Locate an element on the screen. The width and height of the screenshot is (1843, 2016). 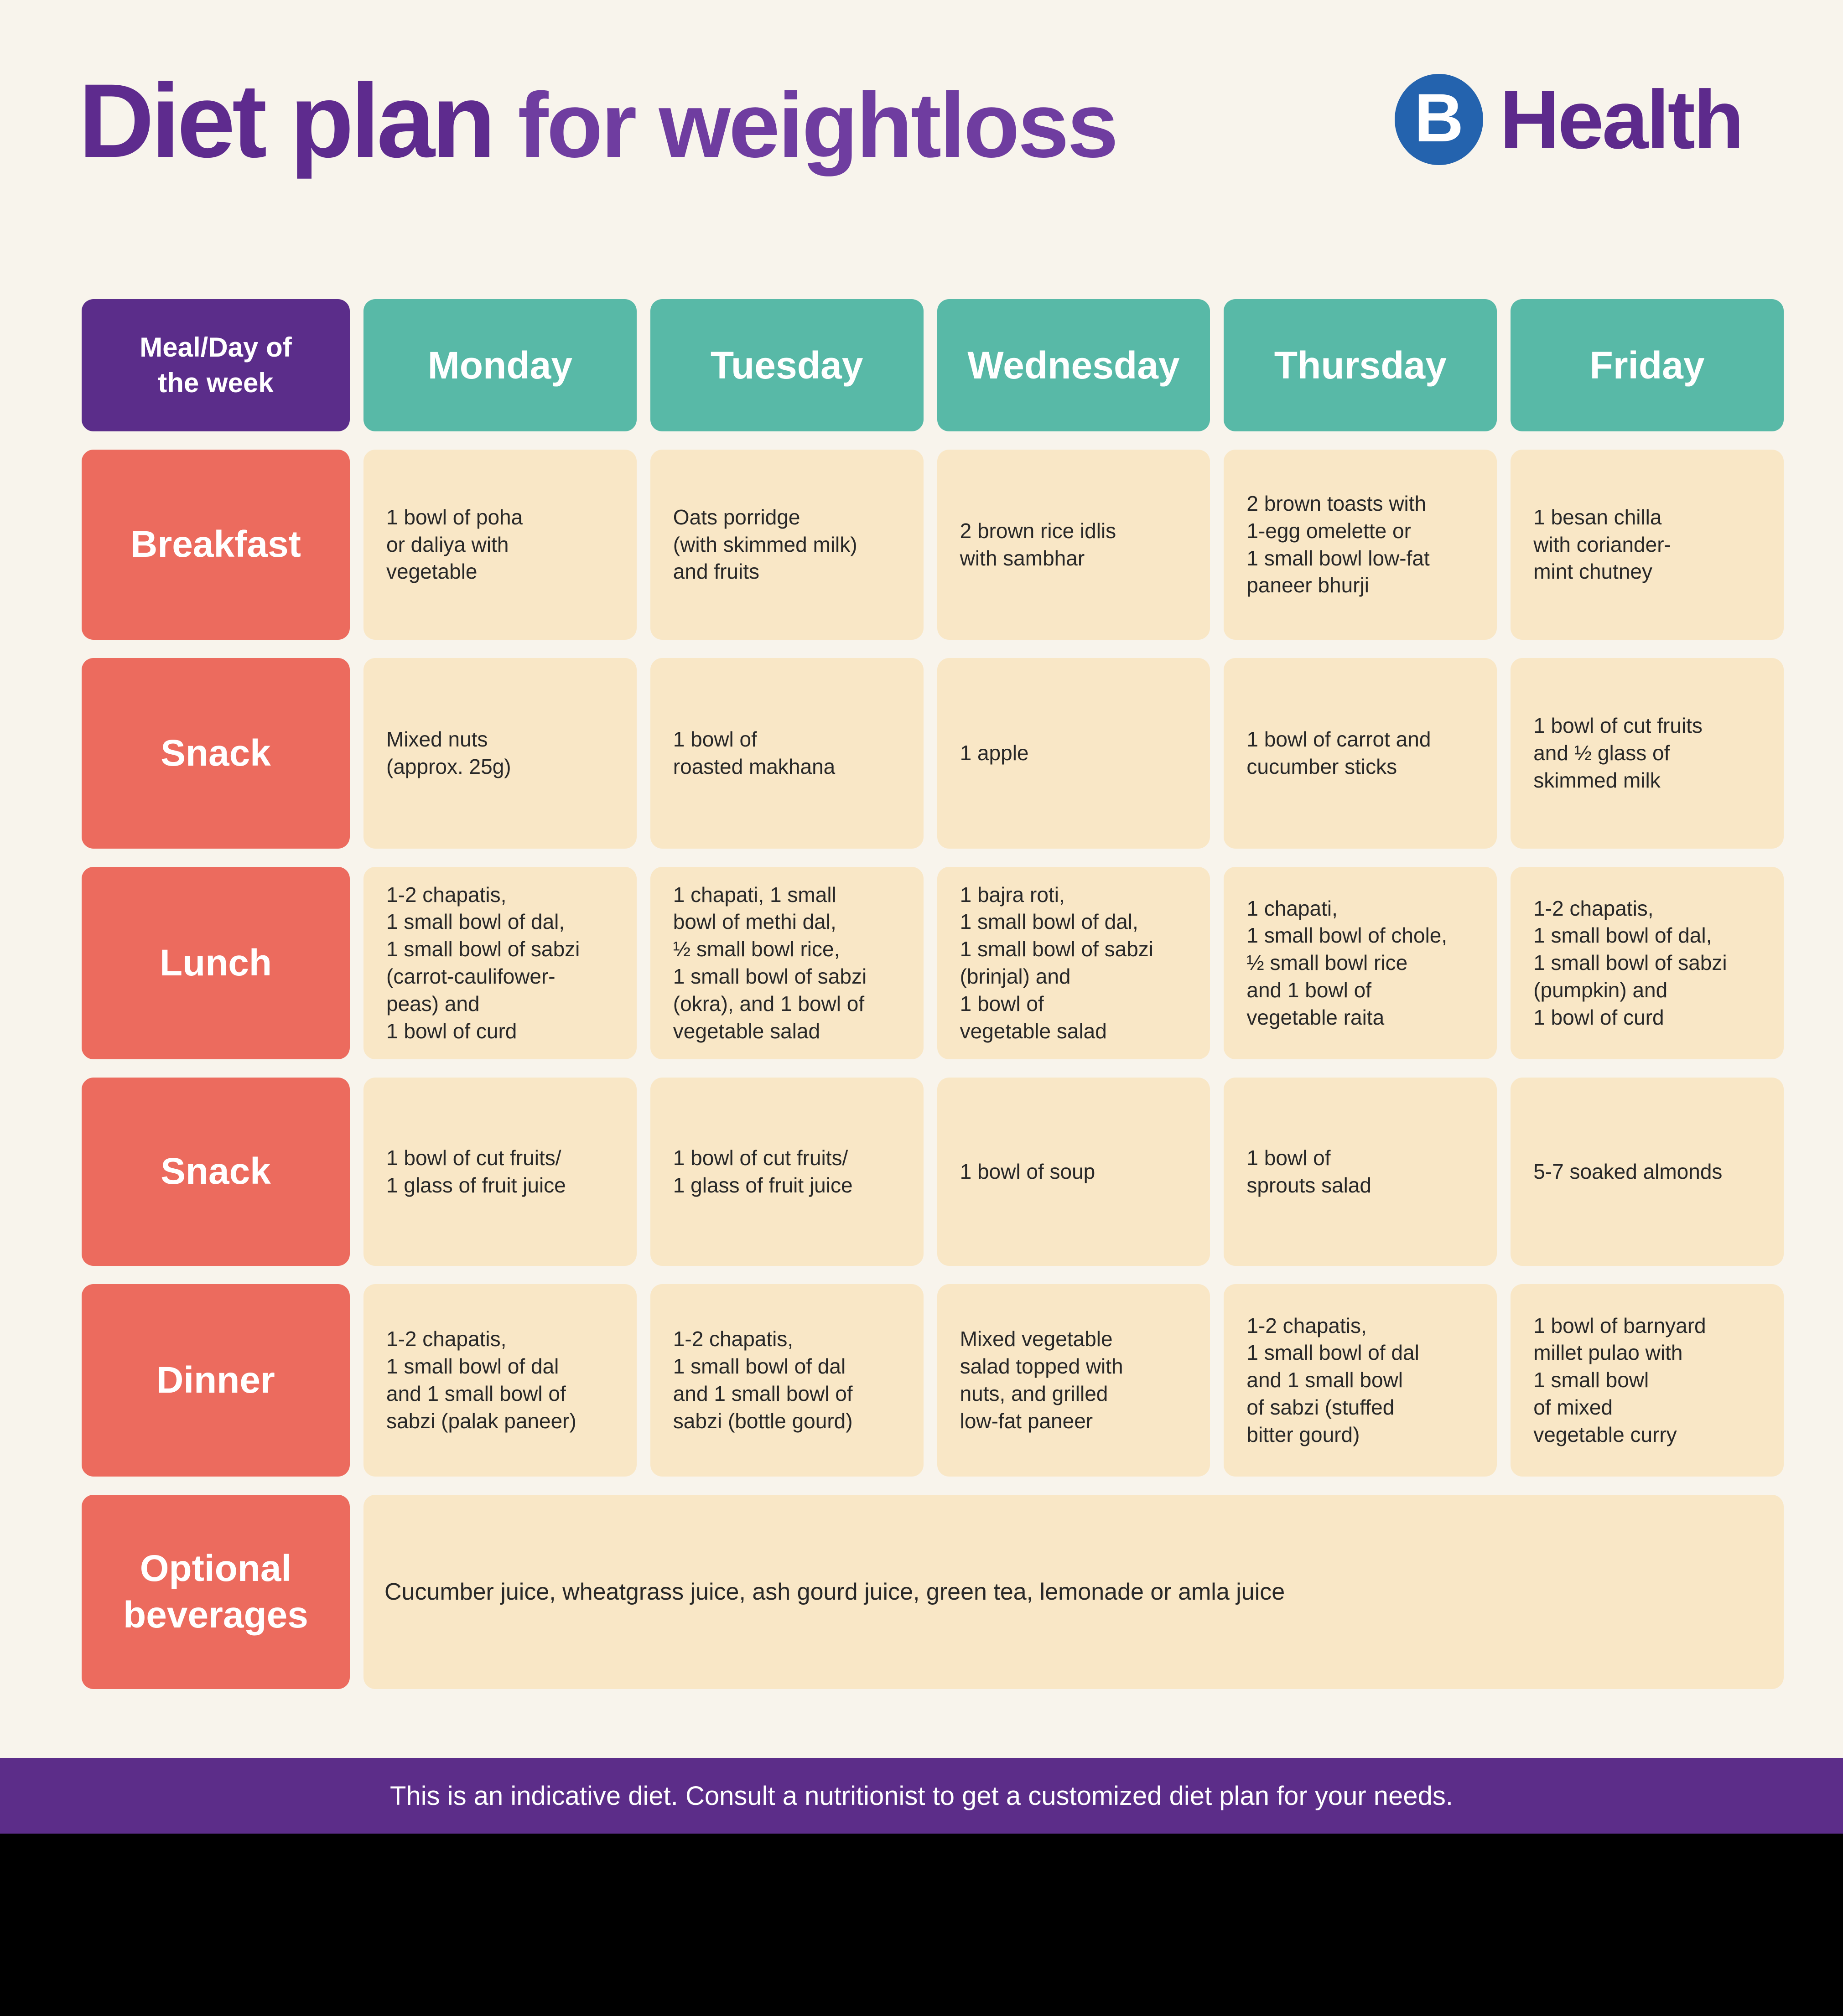
header-tuesday: Tuesday is located at coordinates (787, 365).